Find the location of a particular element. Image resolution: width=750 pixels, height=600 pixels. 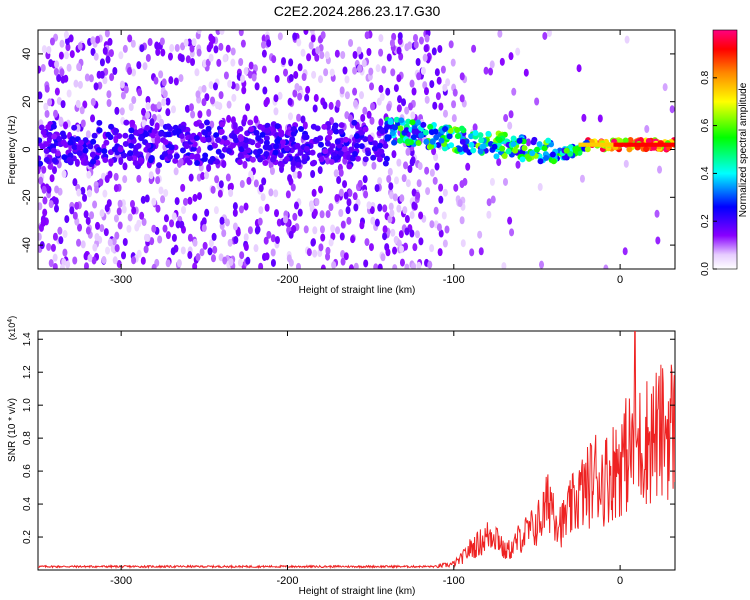

bottom-y-tick-label: 0.8 is located at coordinates (27, 438).